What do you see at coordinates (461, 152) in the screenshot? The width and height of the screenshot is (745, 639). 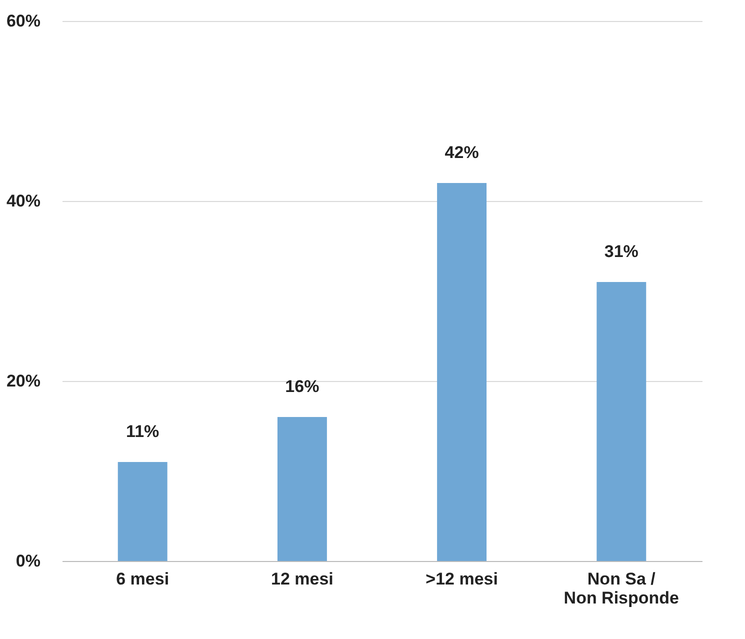 I see `data-label: 42%` at bounding box center [461, 152].